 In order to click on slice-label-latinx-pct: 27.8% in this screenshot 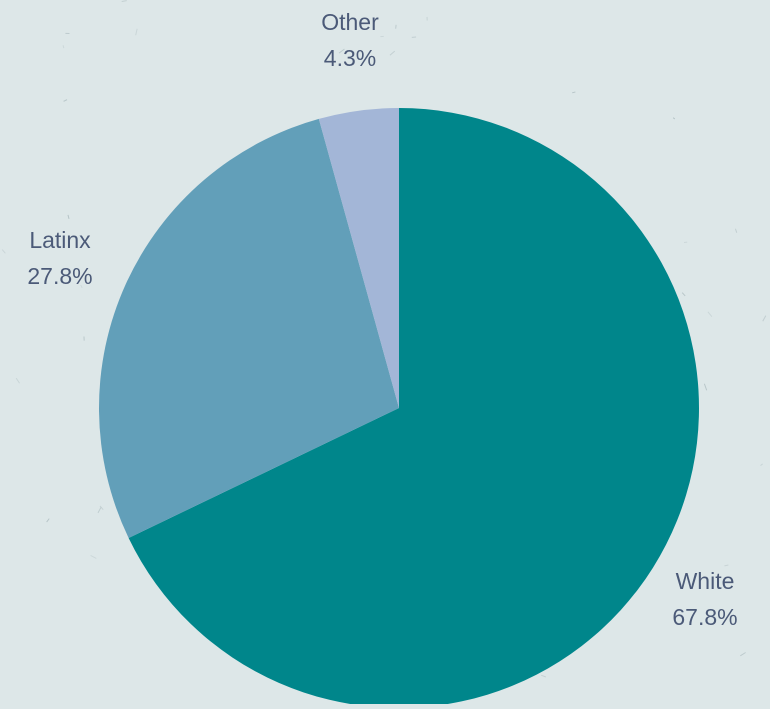, I will do `click(60, 276)`.